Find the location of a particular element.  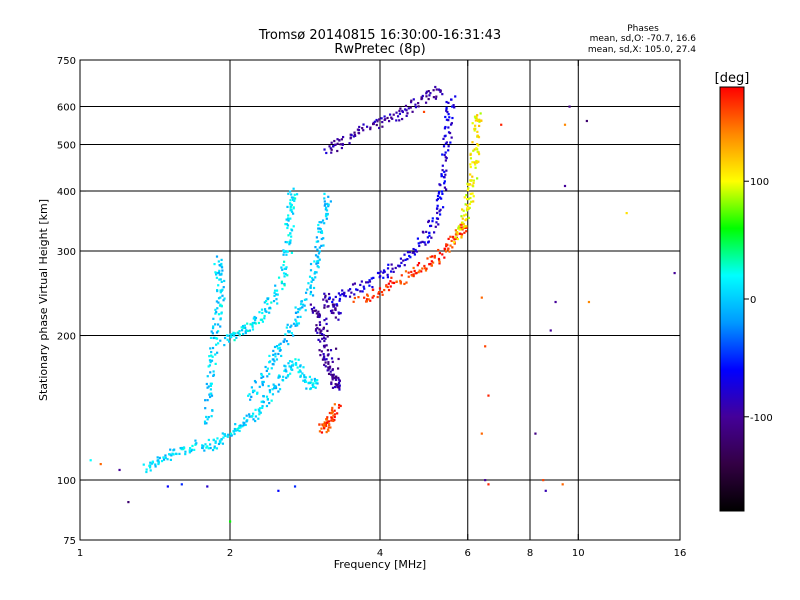

x-tick-labels: 1 2 4 6 8 10 16 is located at coordinates (382, 553).